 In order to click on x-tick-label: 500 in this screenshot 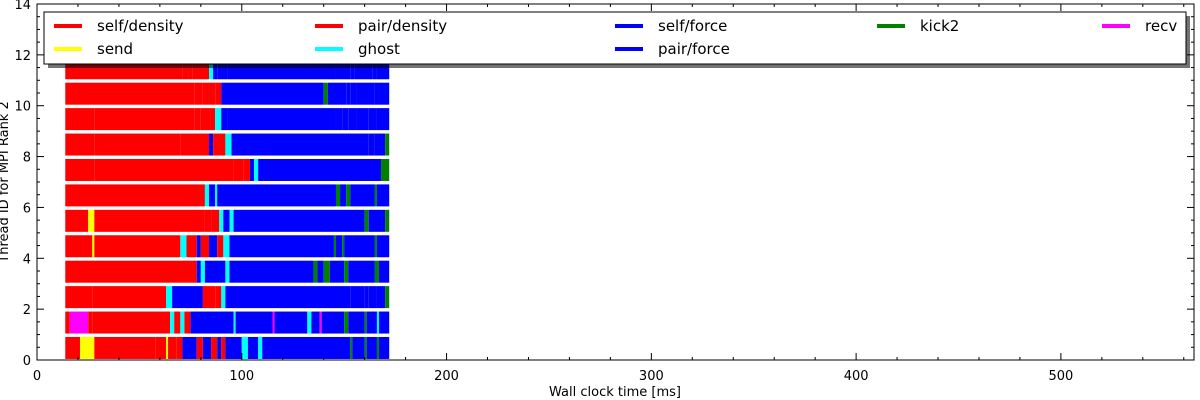, I will do `click(1060, 376)`.